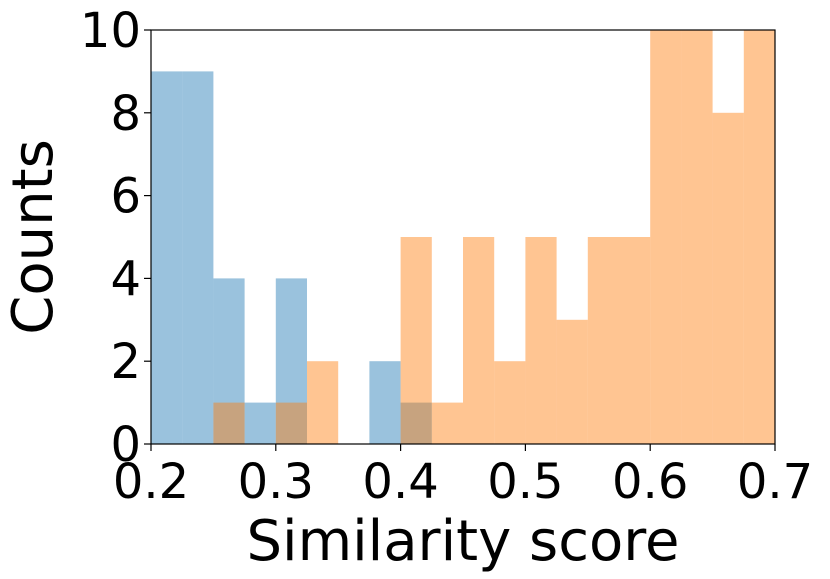 The image size is (830, 579). What do you see at coordinates (525, 482) in the screenshot?
I see `x-tick-label: 0.5` at bounding box center [525, 482].